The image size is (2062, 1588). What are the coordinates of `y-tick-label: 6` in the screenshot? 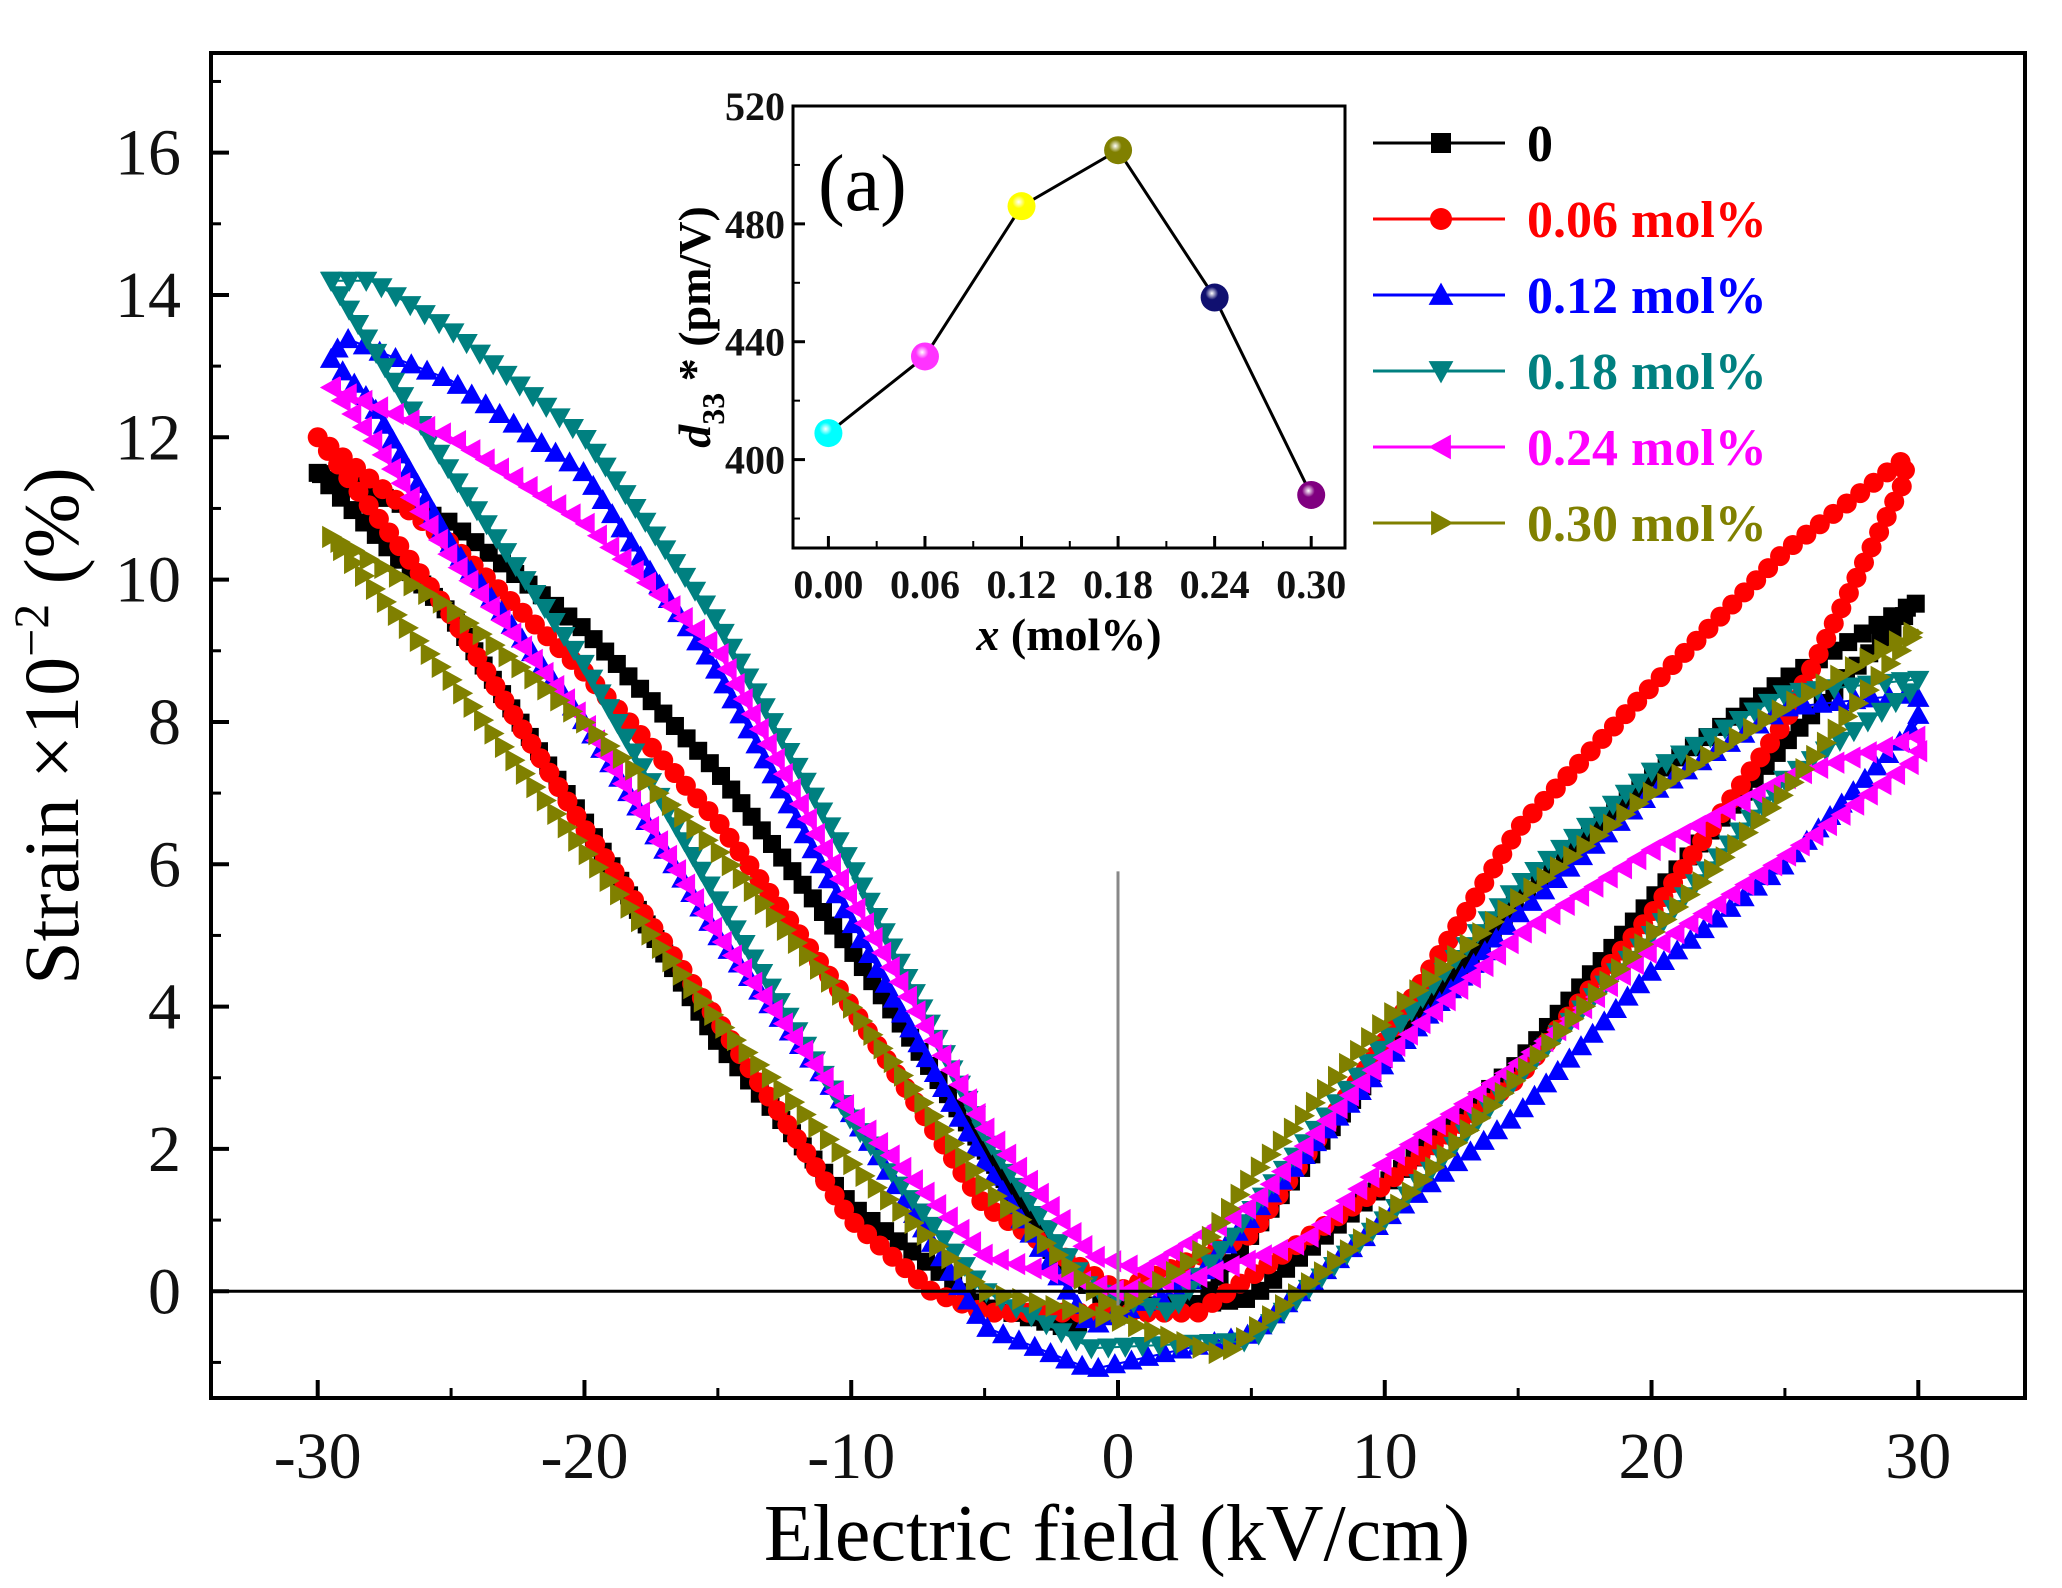 It's located at (164, 864).